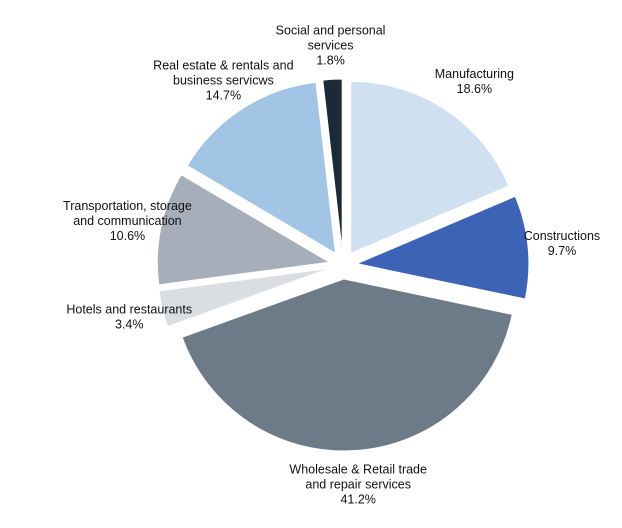 The width and height of the screenshot is (622, 528). I want to click on slice-label-4: Hotels and restaurants 3.4%, so click(129, 317).